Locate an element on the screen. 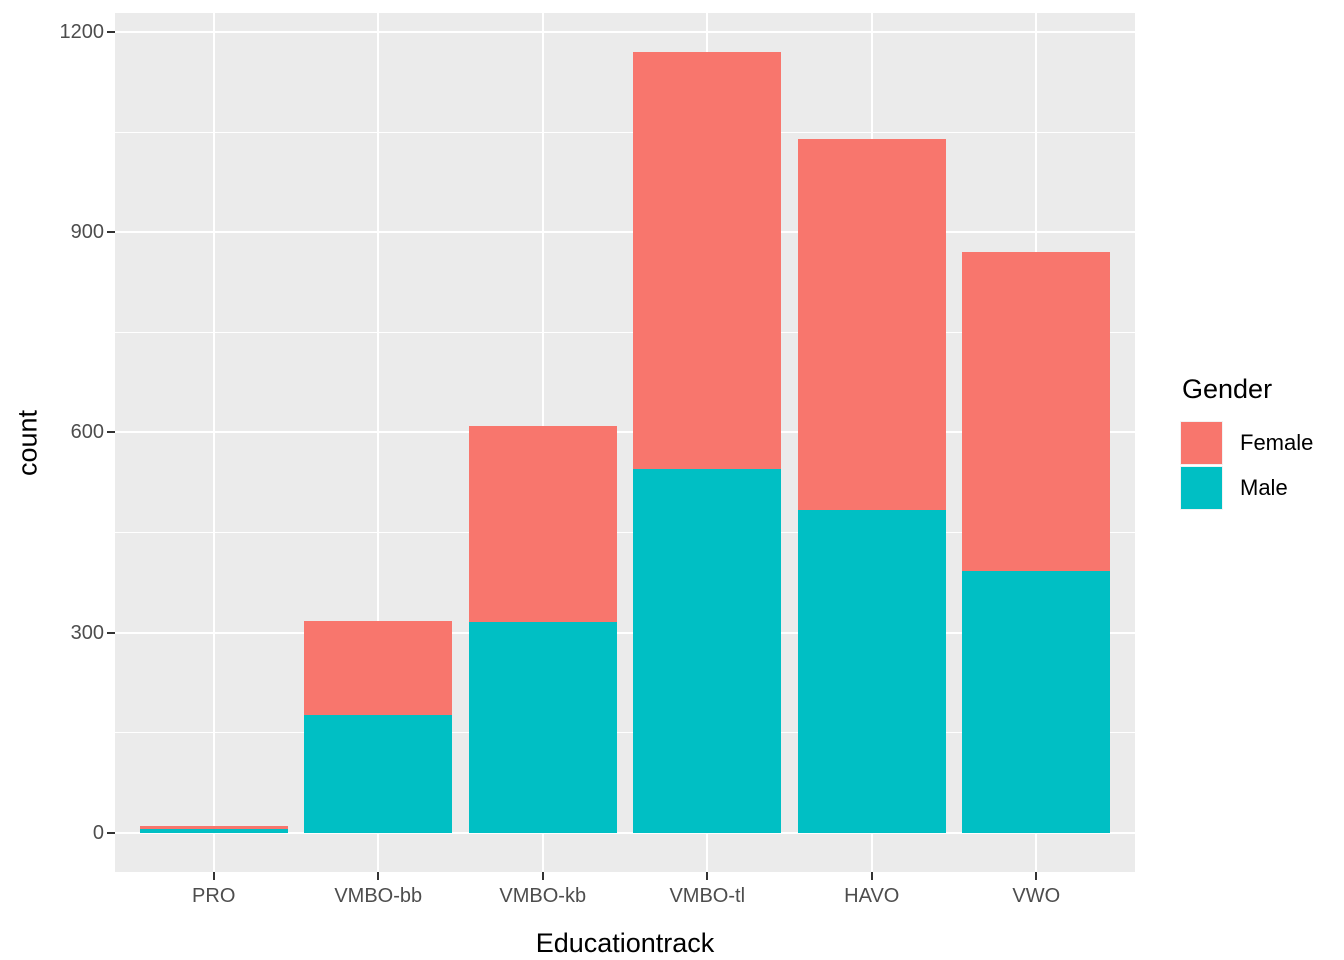 The image size is (1344, 960). bar-vmbo-tl-male is located at coordinates (707, 651).